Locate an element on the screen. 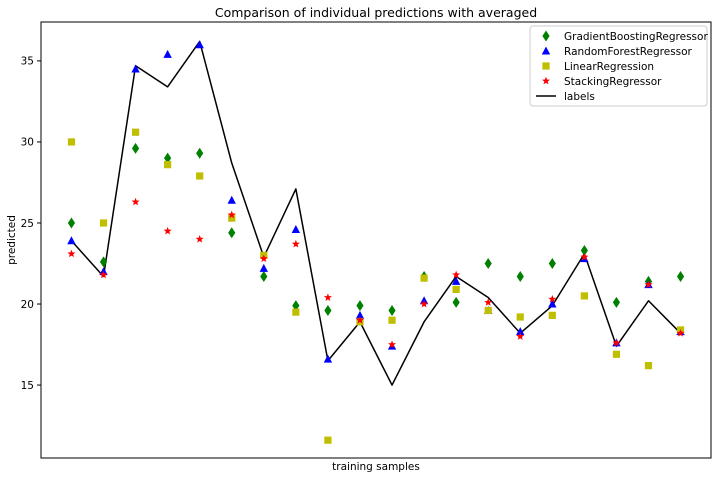  legend-item: RandomForestRegressor is located at coordinates (617, 52).